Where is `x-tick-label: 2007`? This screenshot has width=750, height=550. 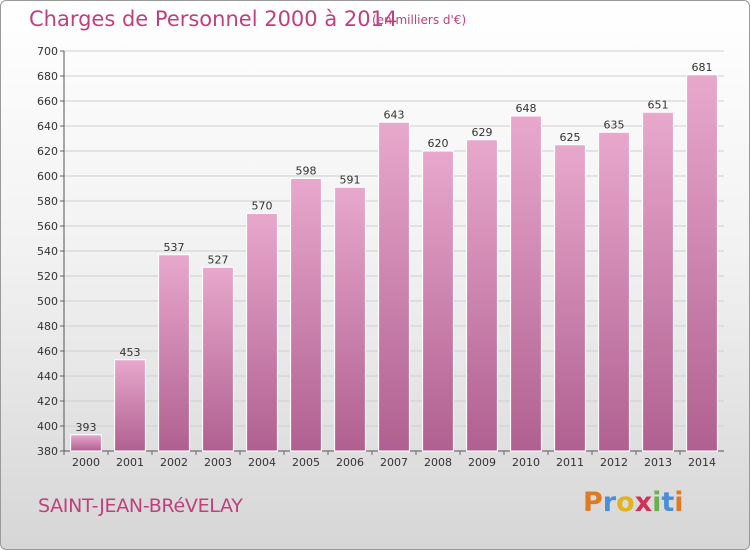
x-tick-label: 2007 is located at coordinates (394, 462).